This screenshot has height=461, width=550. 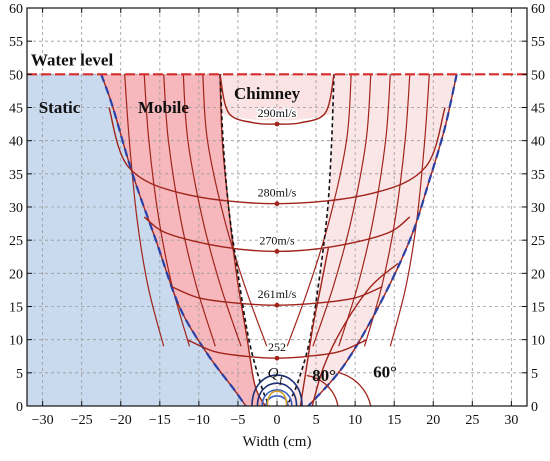 I want to click on angle-80-label: 80°, so click(x=324, y=375).